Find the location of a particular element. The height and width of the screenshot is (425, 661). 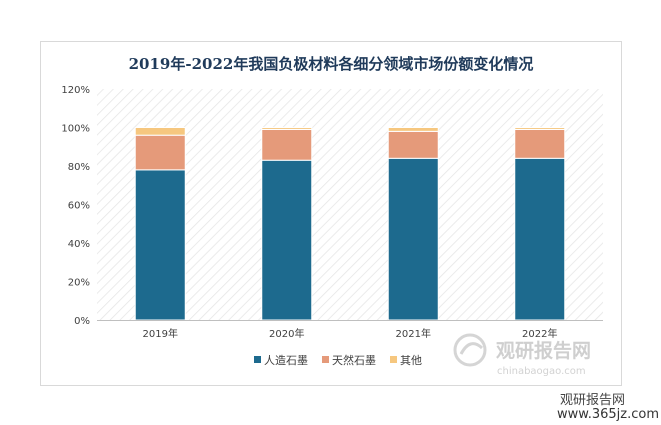

x-tick-label: 2019年 is located at coordinates (160, 333).